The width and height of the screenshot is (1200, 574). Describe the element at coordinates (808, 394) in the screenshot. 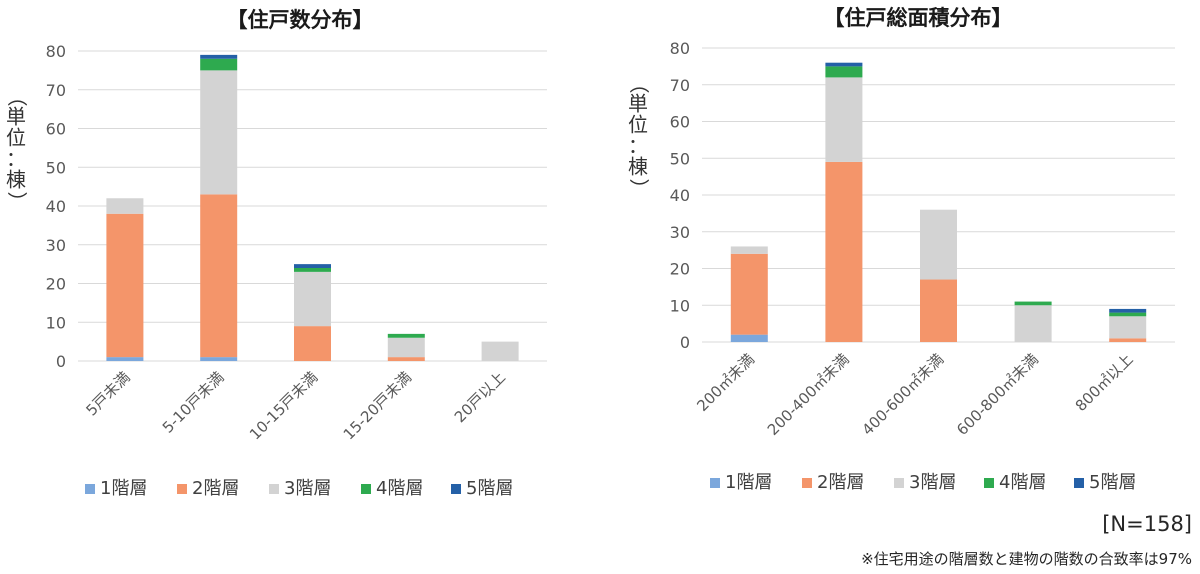

I see `x-category-label: 200-400㎡未満` at that location.